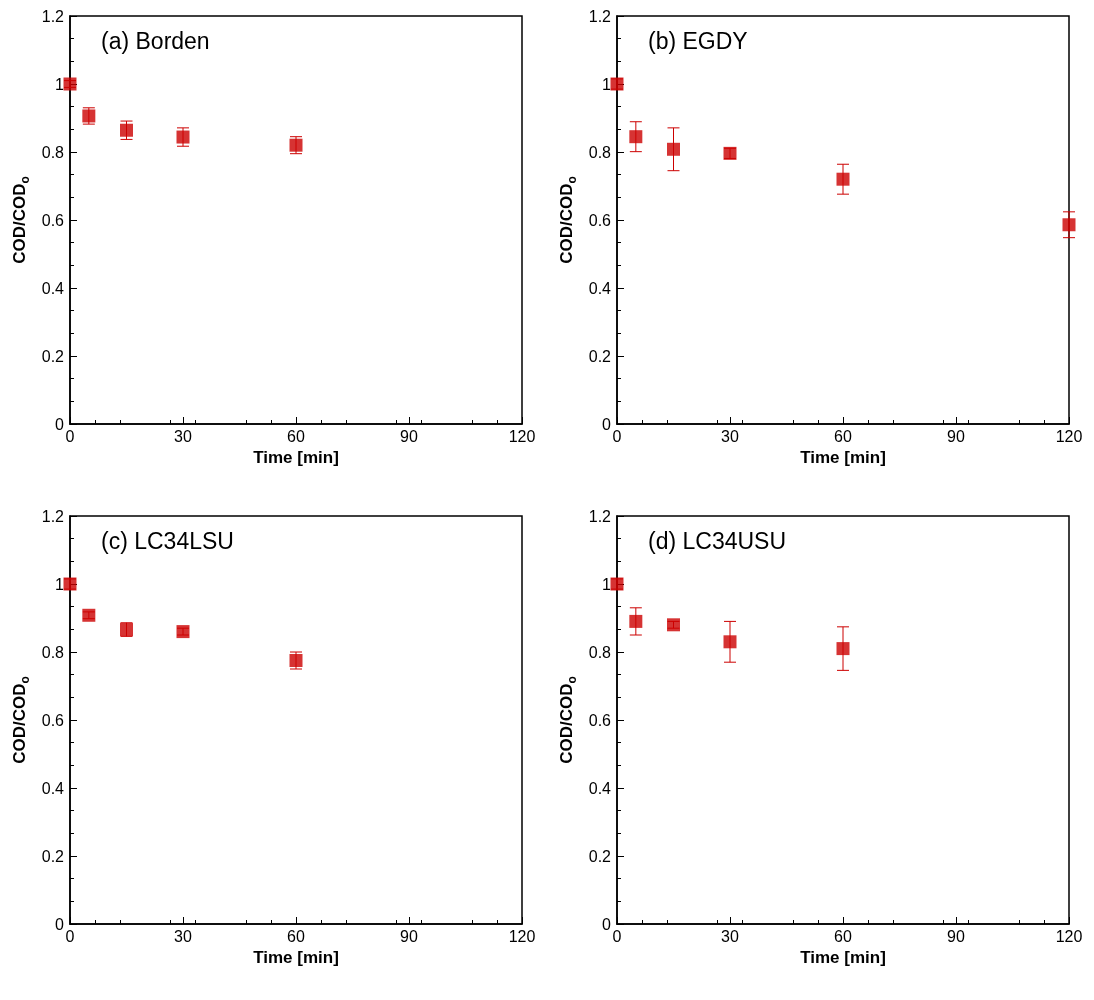  I want to click on text: (c) LC34LSU, so click(167, 540).